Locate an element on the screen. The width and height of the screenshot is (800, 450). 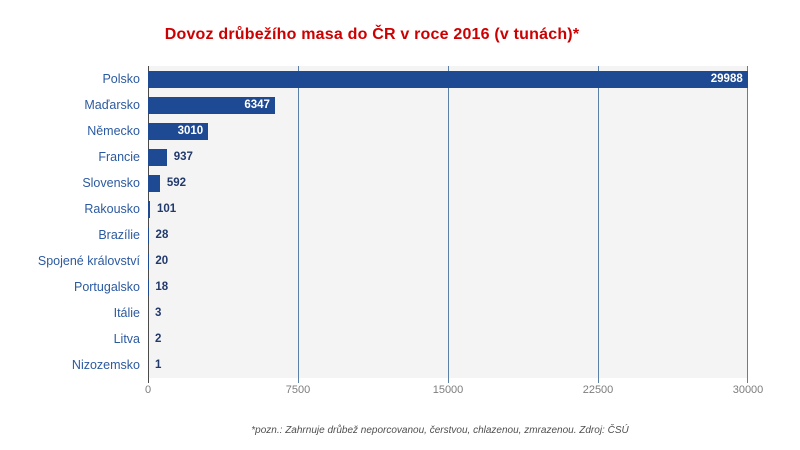
bar-row: 3010 is located at coordinates (448, 131).